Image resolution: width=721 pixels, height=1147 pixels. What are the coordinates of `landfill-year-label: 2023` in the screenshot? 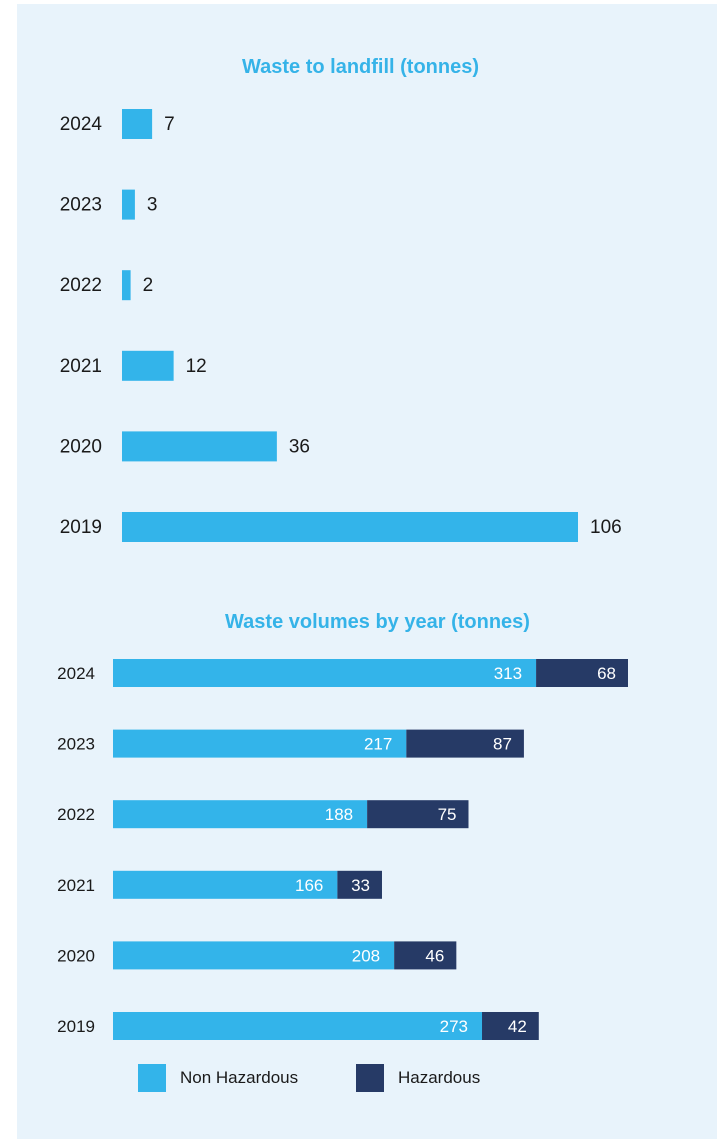 It's located at (81, 205).